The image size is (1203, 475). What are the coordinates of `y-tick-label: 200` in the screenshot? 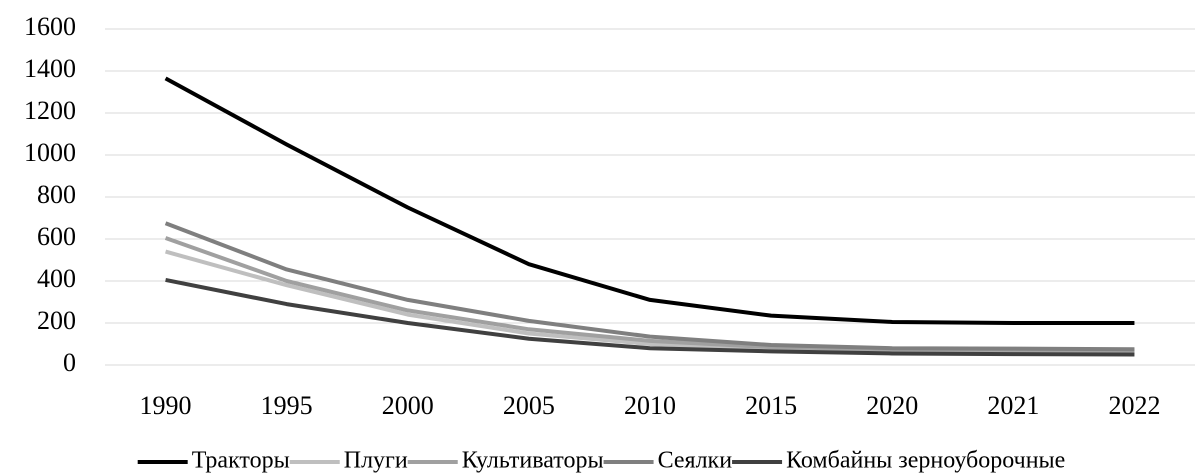 It's located at (56, 320).